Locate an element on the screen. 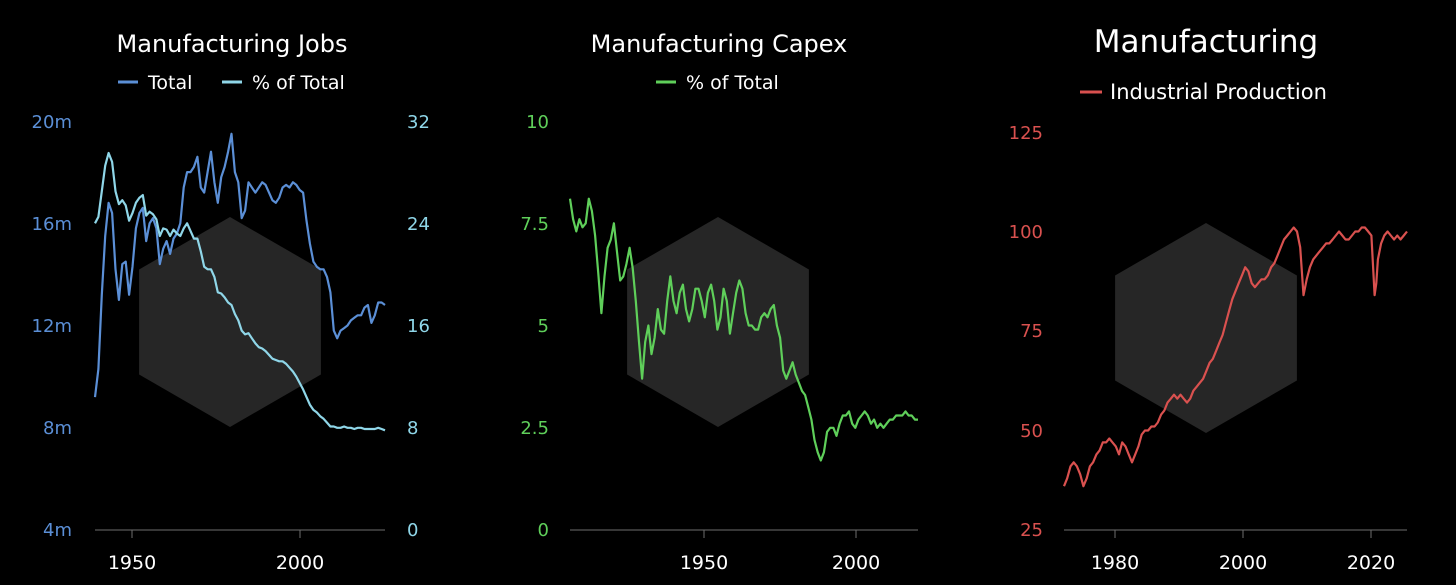 The width and height of the screenshot is (1456, 585). legend-label-capex: % of Total is located at coordinates (732, 83).